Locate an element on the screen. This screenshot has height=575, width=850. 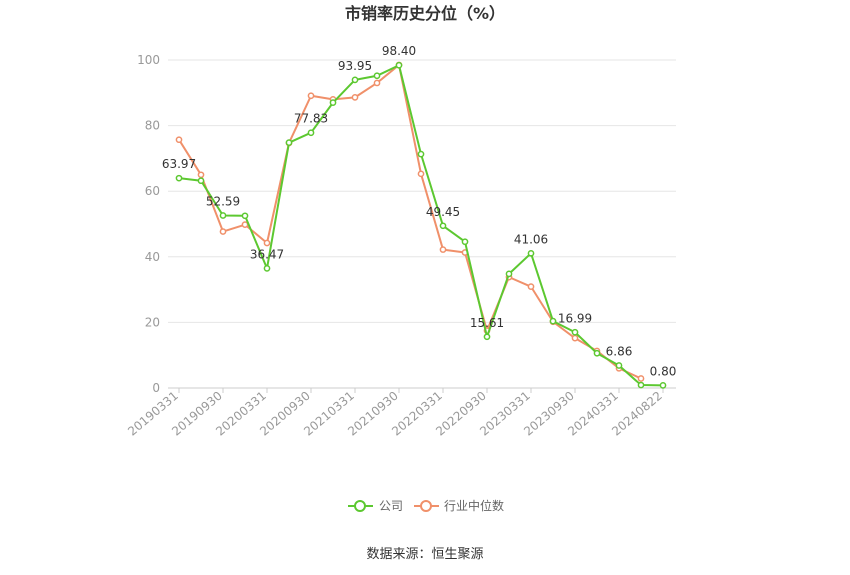
data-label: 16.99 is located at coordinates (575, 318).